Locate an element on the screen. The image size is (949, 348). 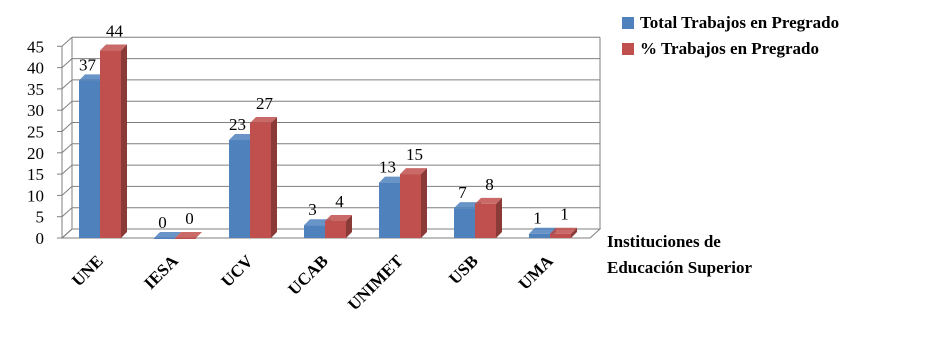
y-tick-label: 5 is located at coordinates (40, 217).